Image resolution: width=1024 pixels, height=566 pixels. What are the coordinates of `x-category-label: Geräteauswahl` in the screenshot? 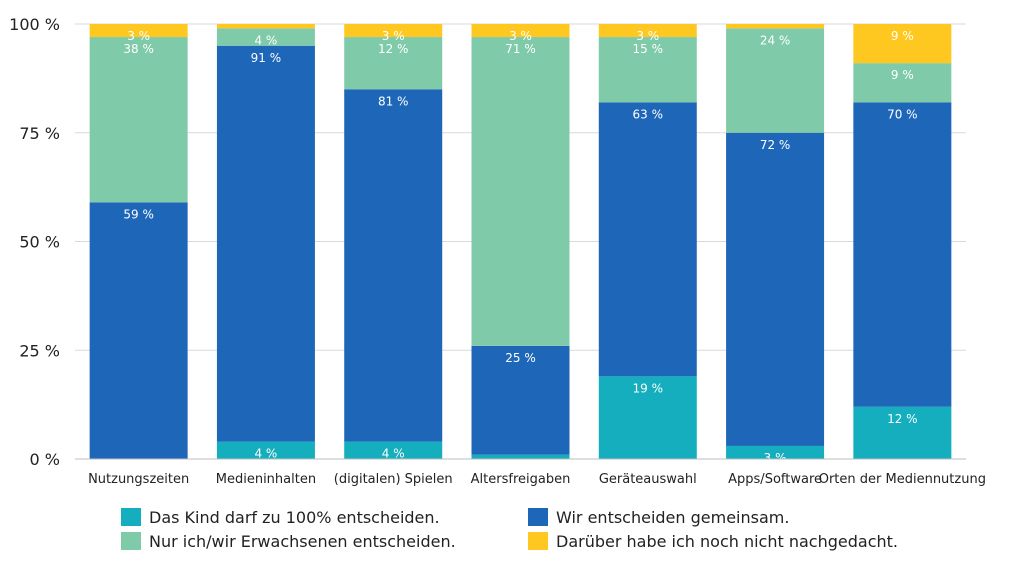 It's located at (648, 479).